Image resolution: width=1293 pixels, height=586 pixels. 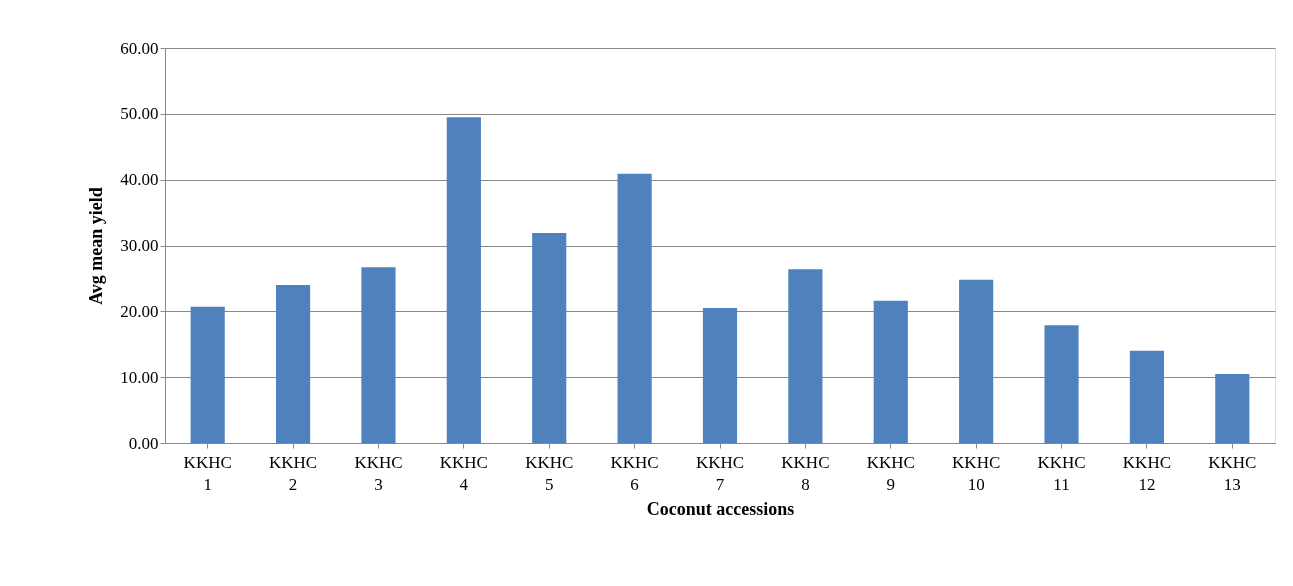 What do you see at coordinates (139, 245) in the screenshot?
I see `y-tick-label: 30.00` at bounding box center [139, 245].